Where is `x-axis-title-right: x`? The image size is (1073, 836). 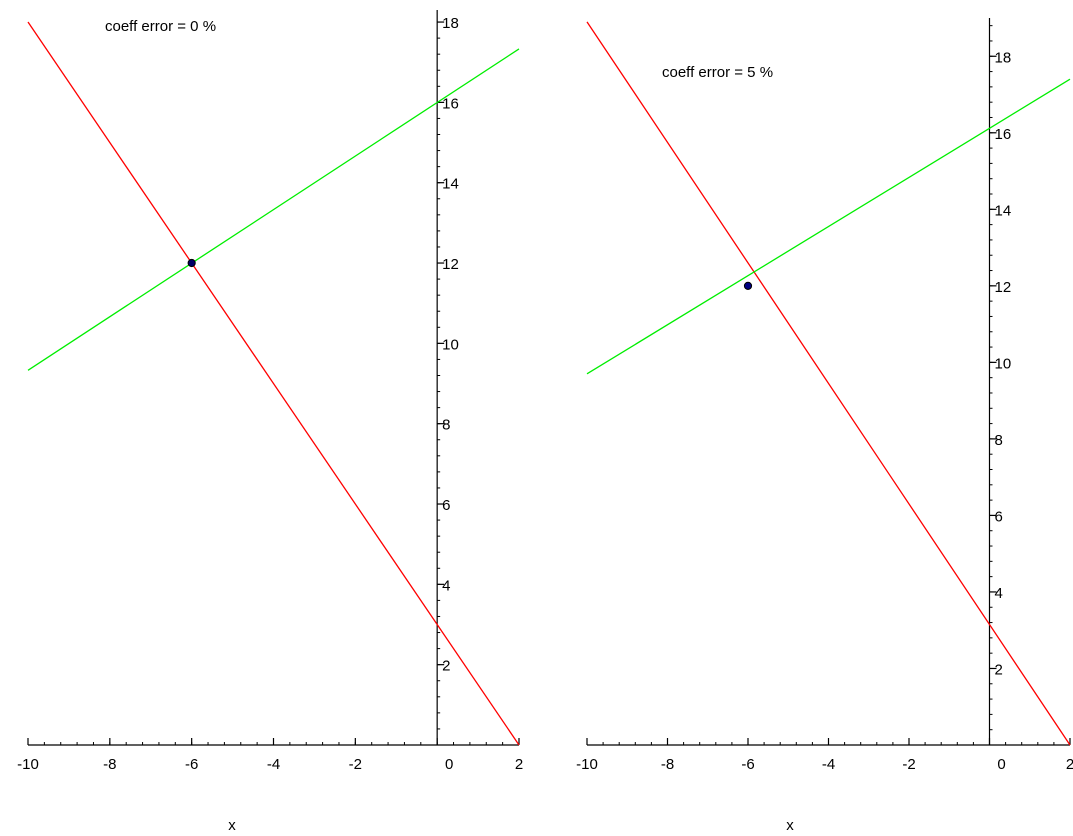 x-axis-title-right: x is located at coordinates (790, 825).